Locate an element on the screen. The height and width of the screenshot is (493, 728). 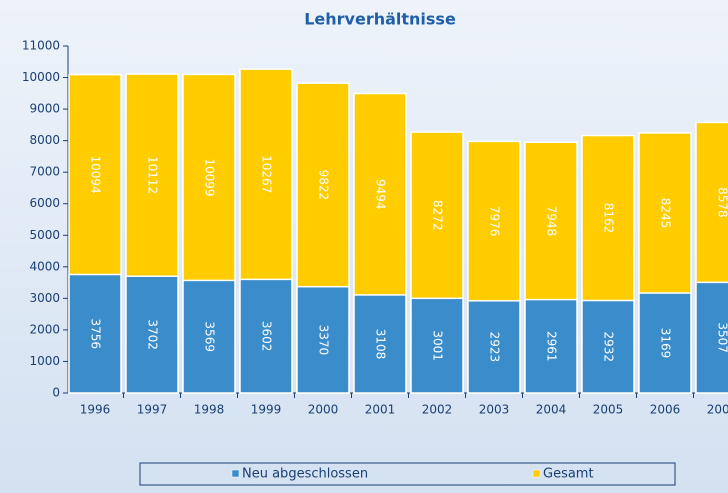
y-tick-label: 10000 is located at coordinates (41, 77).